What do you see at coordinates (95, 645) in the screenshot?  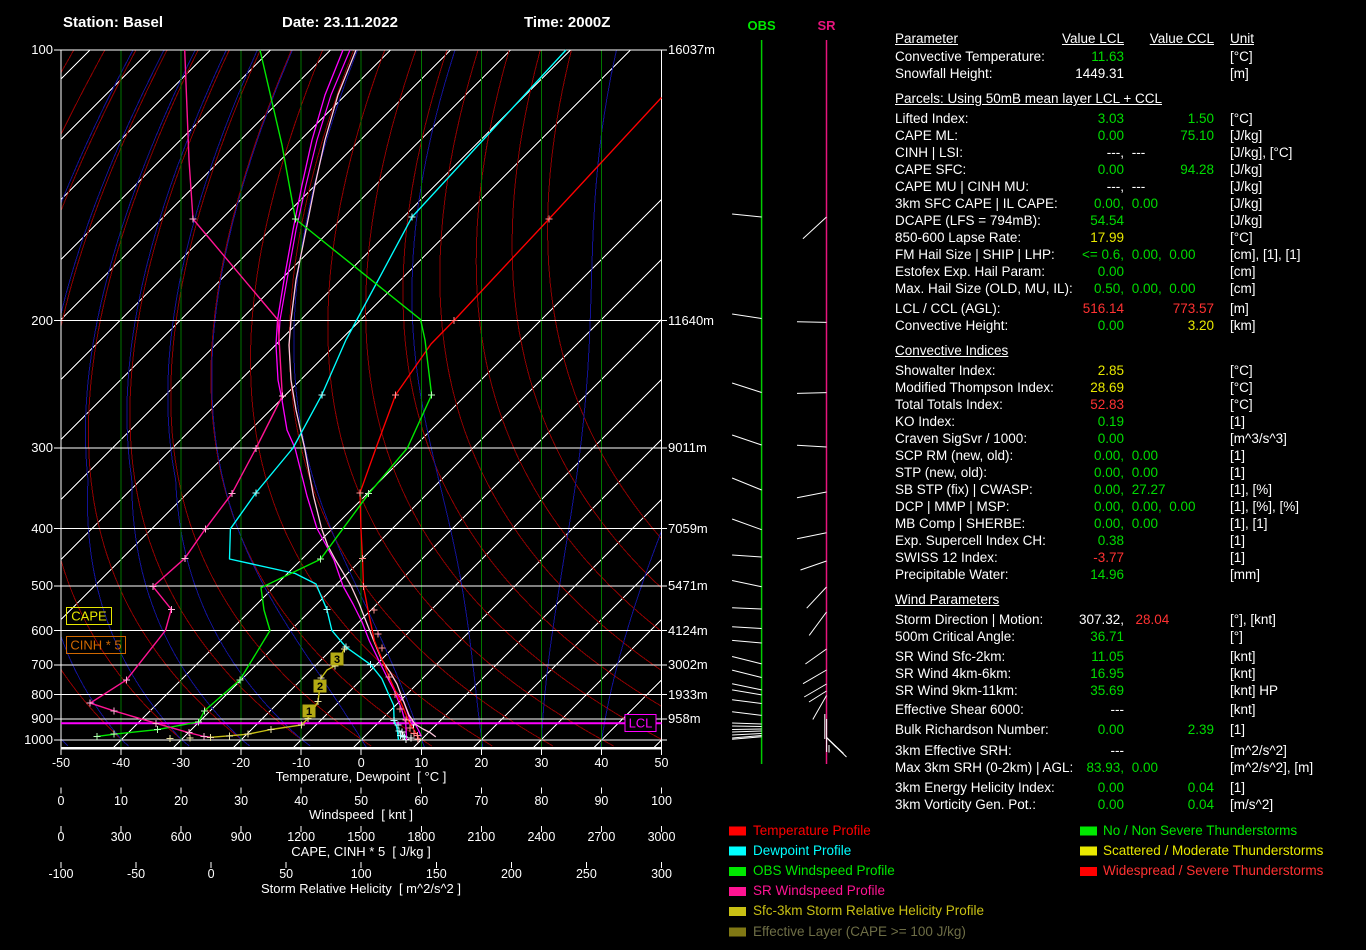 I see `svg-text: CINH * 5` at bounding box center [95, 645].